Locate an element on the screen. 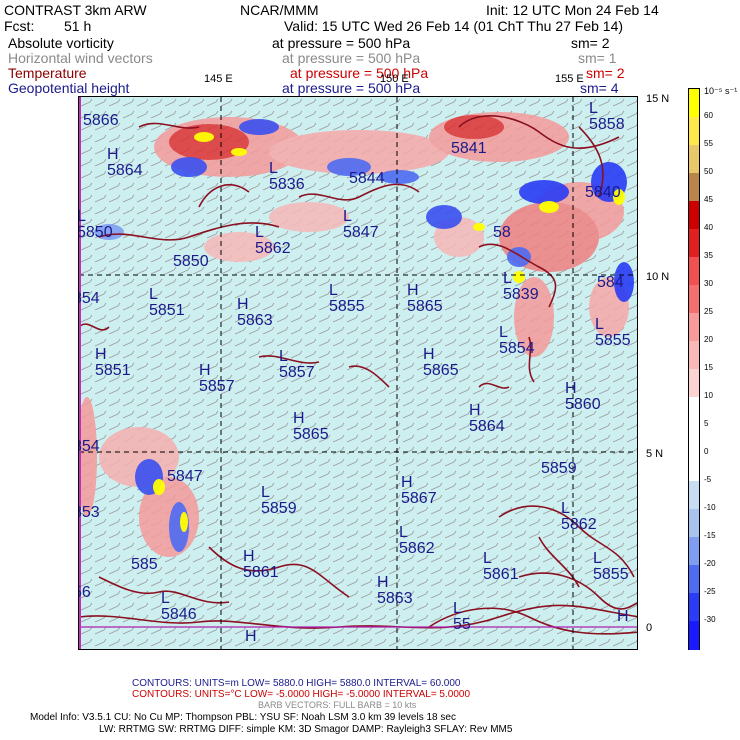 This screenshot has height=740, width=740. height-label: H 5867 is located at coordinates (419, 490).